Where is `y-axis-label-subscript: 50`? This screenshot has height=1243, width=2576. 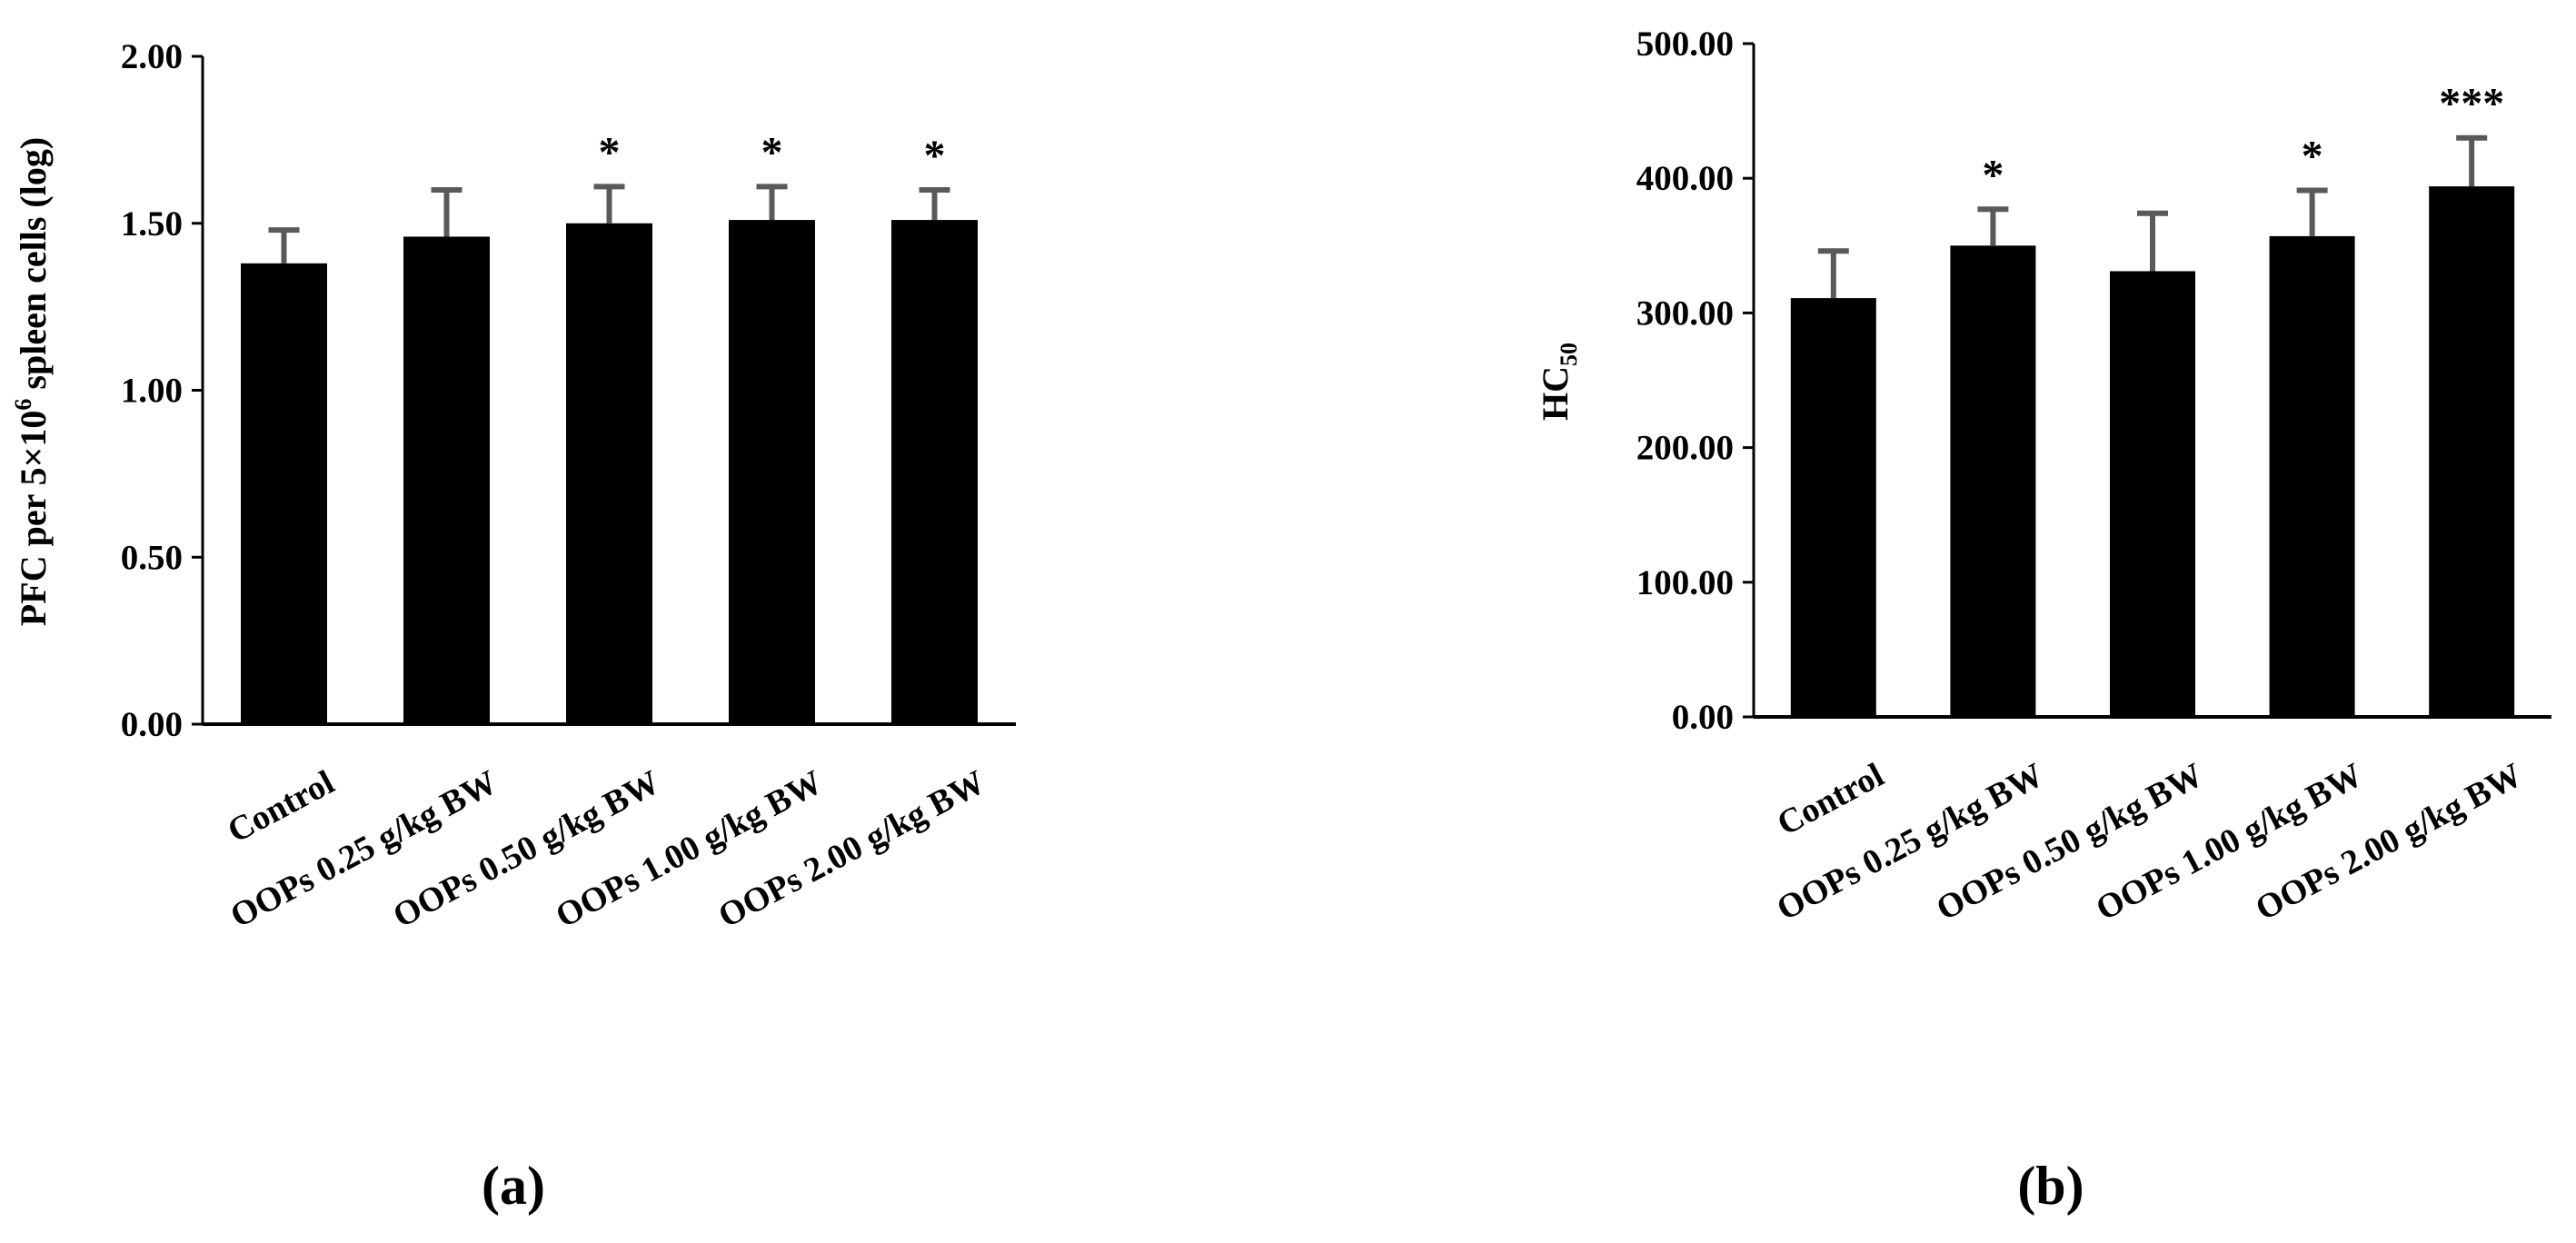 y-axis-label-subscript: 50 is located at coordinates (1569, 354).